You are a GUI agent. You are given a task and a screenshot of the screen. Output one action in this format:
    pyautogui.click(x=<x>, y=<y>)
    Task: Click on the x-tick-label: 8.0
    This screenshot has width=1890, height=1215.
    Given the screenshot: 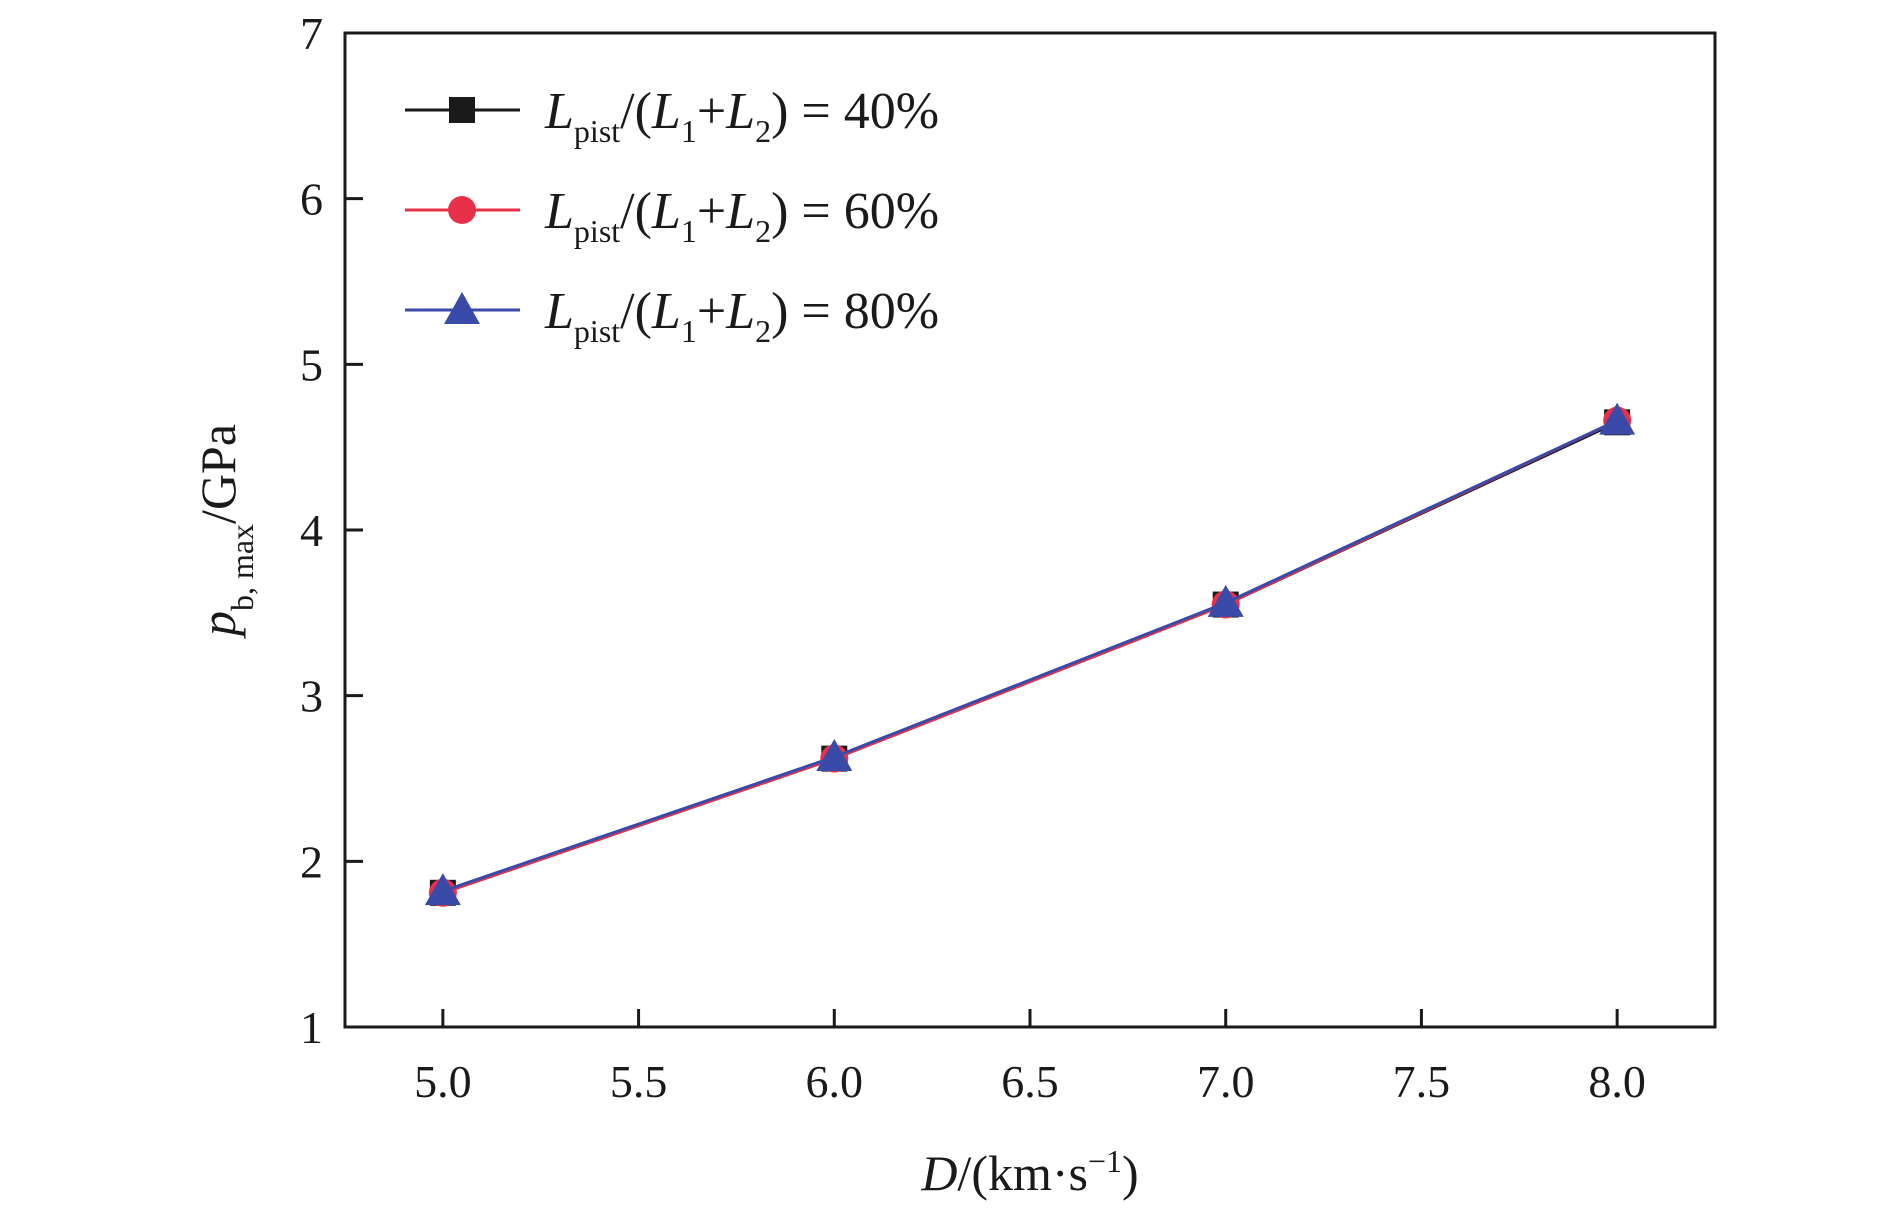 What is the action you would take?
    pyautogui.click(x=1617, y=1081)
    